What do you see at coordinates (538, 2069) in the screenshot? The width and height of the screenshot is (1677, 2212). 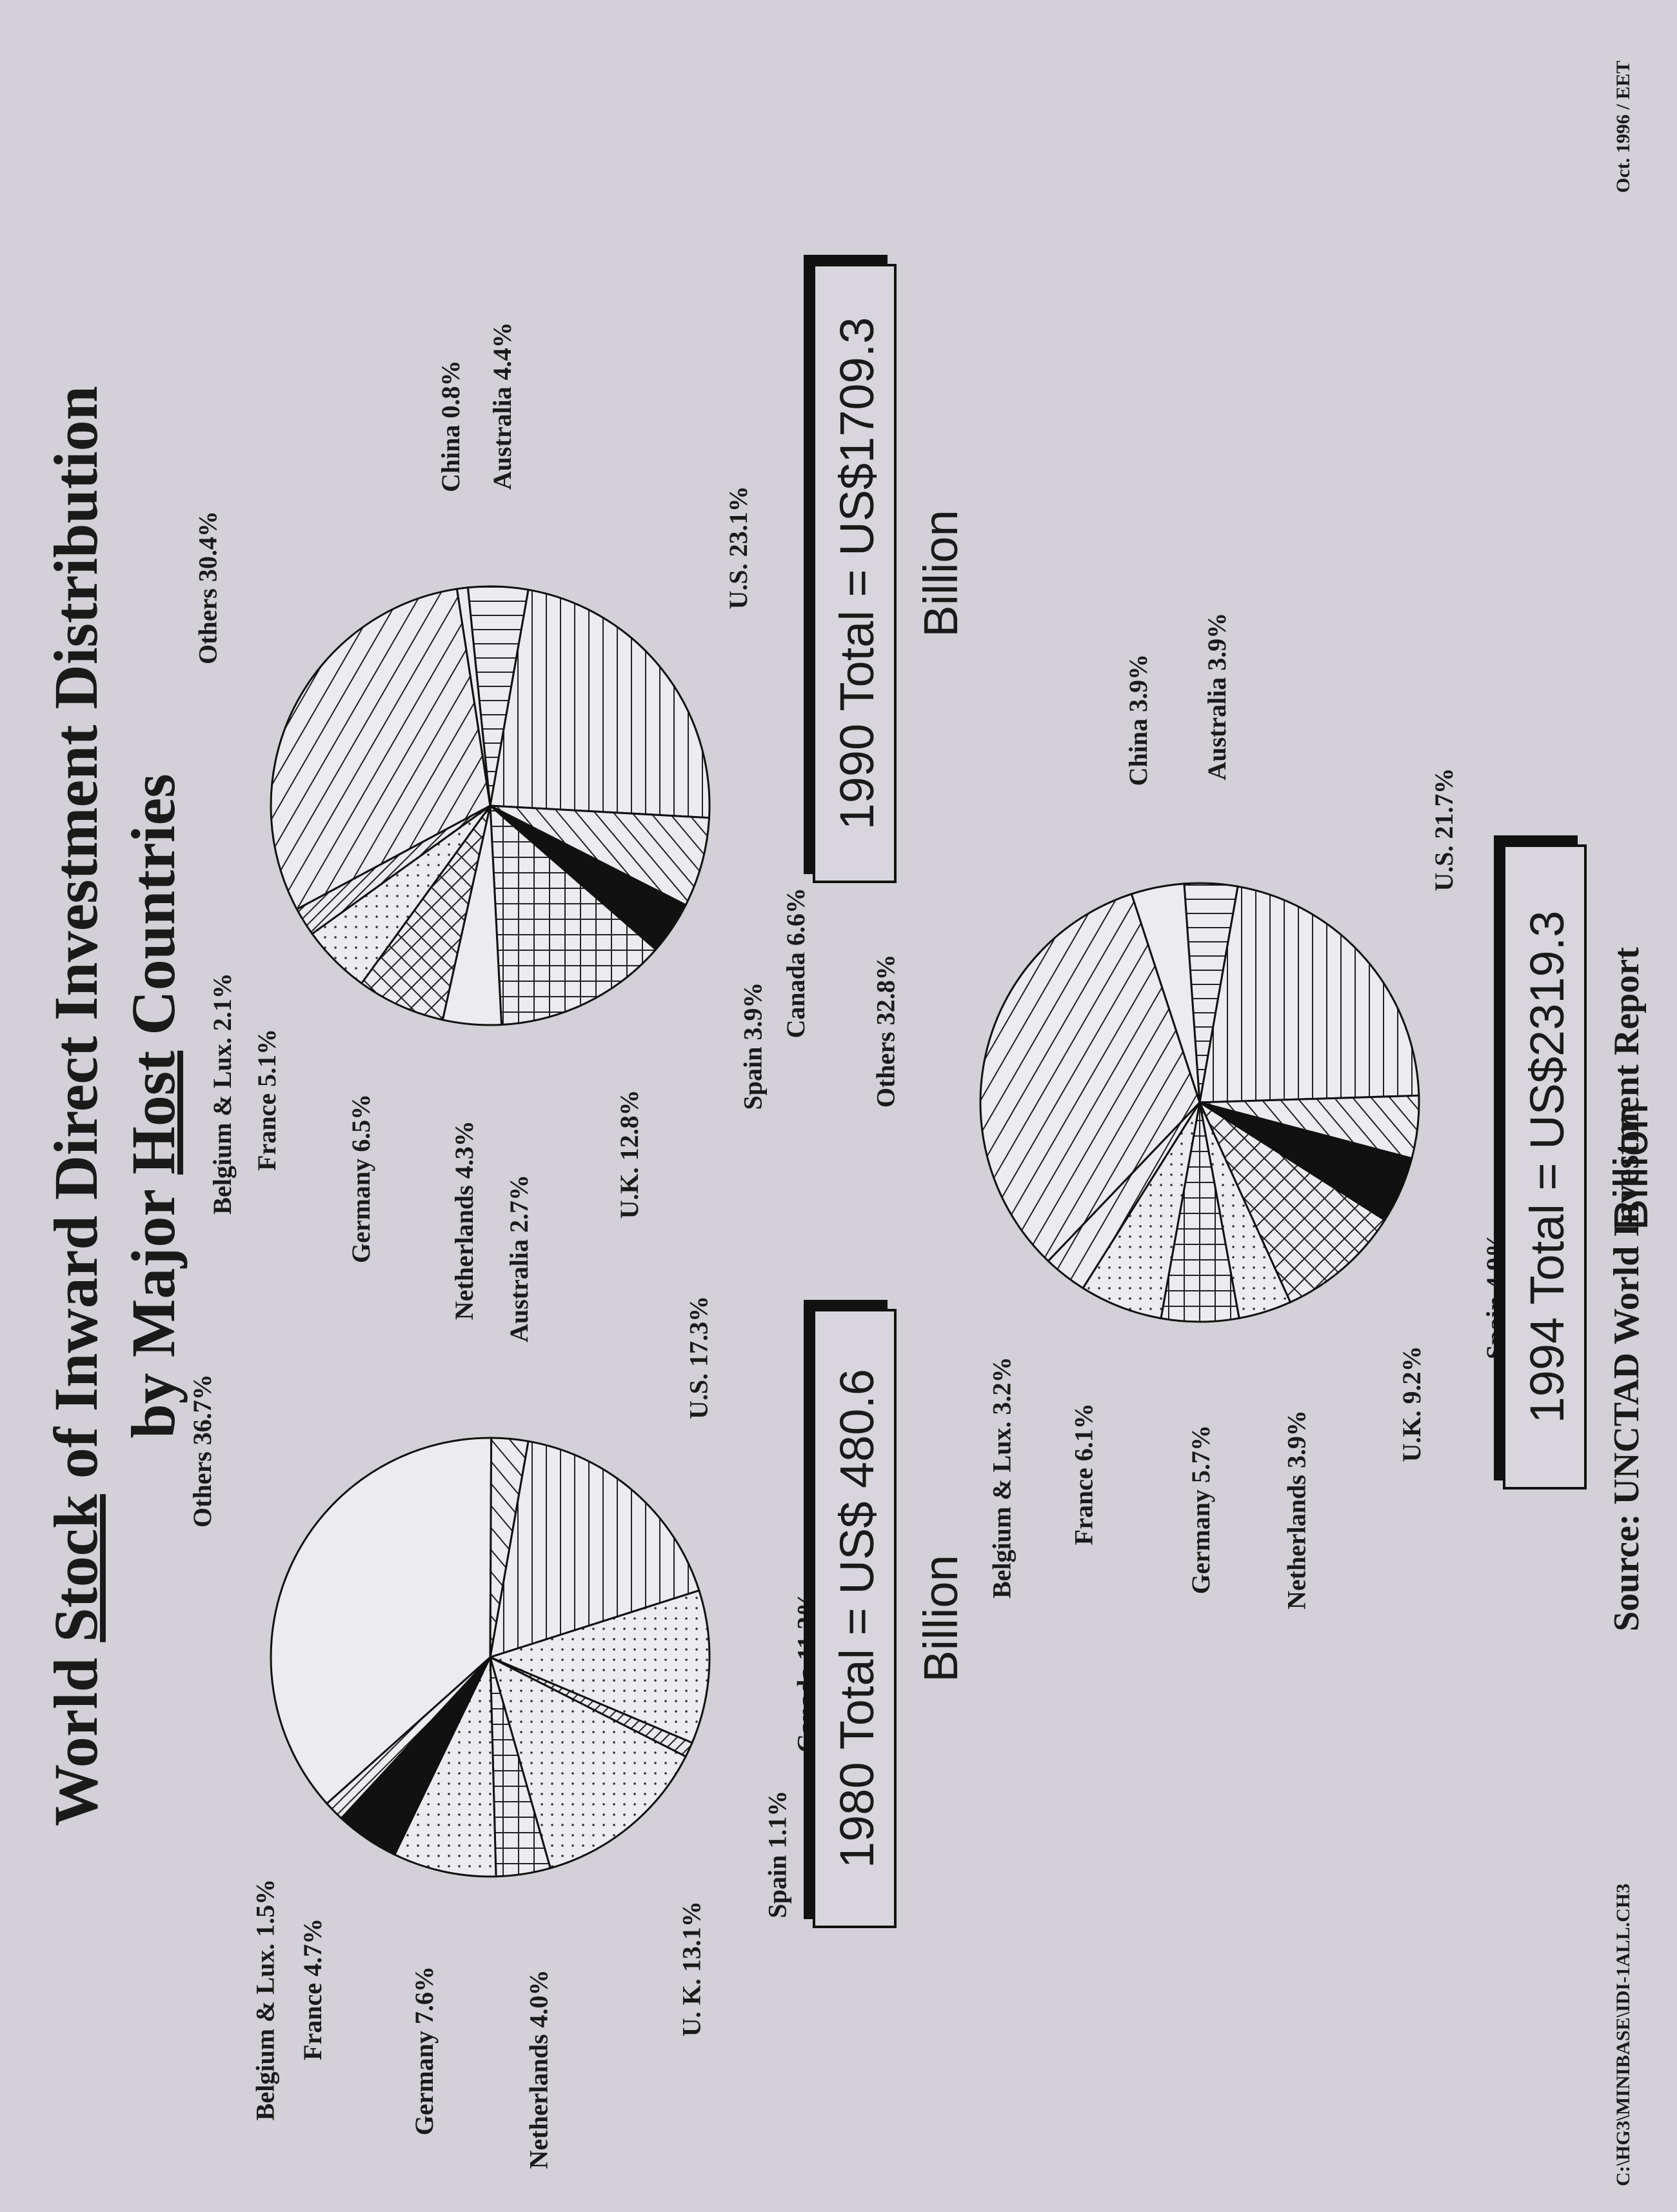 I see `pie-1980-label-4: Netherlands 4.0%` at bounding box center [538, 2069].